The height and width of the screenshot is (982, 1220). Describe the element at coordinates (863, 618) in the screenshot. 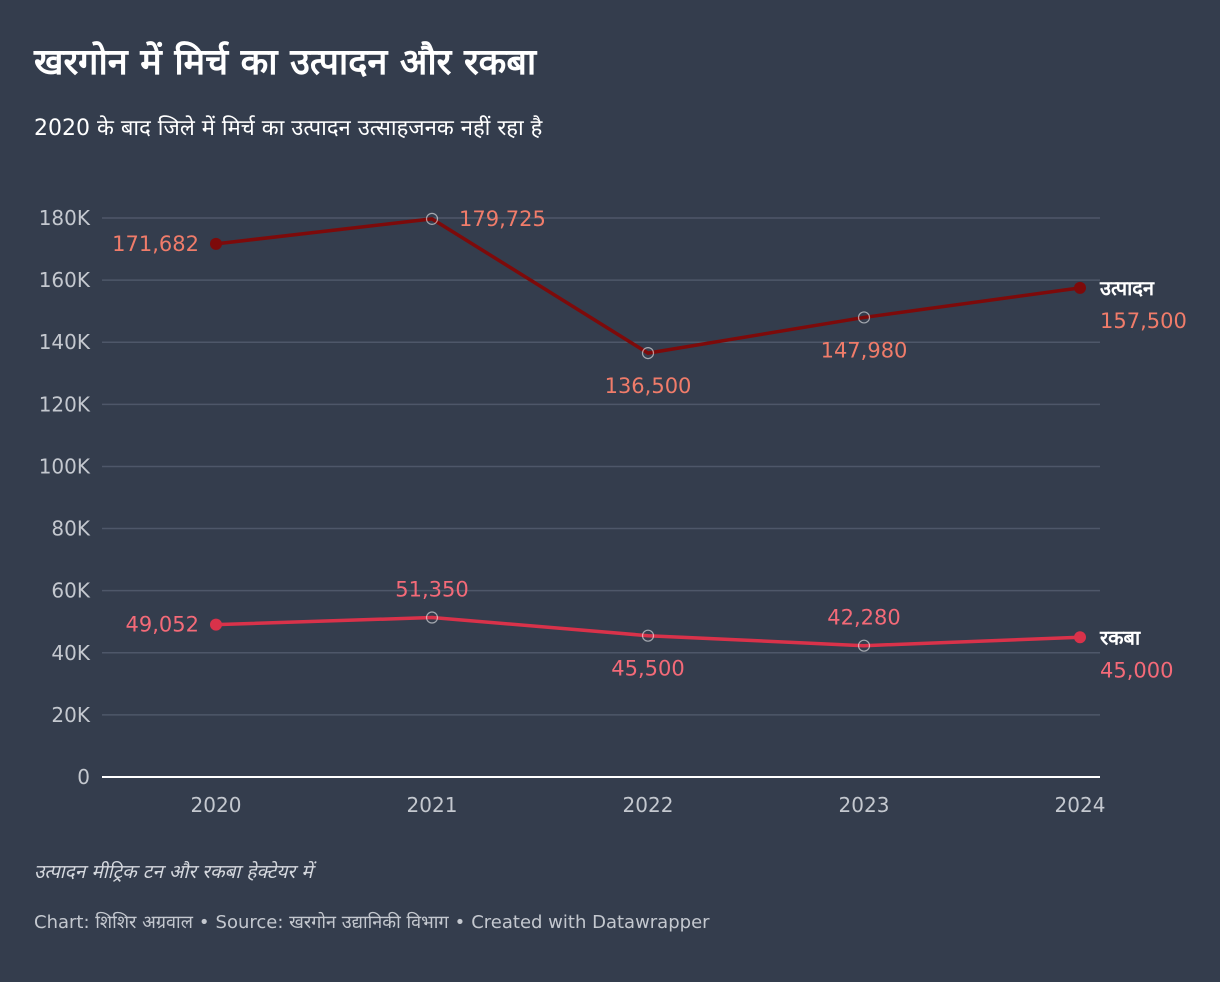

I see `data-label: 42,280` at that location.